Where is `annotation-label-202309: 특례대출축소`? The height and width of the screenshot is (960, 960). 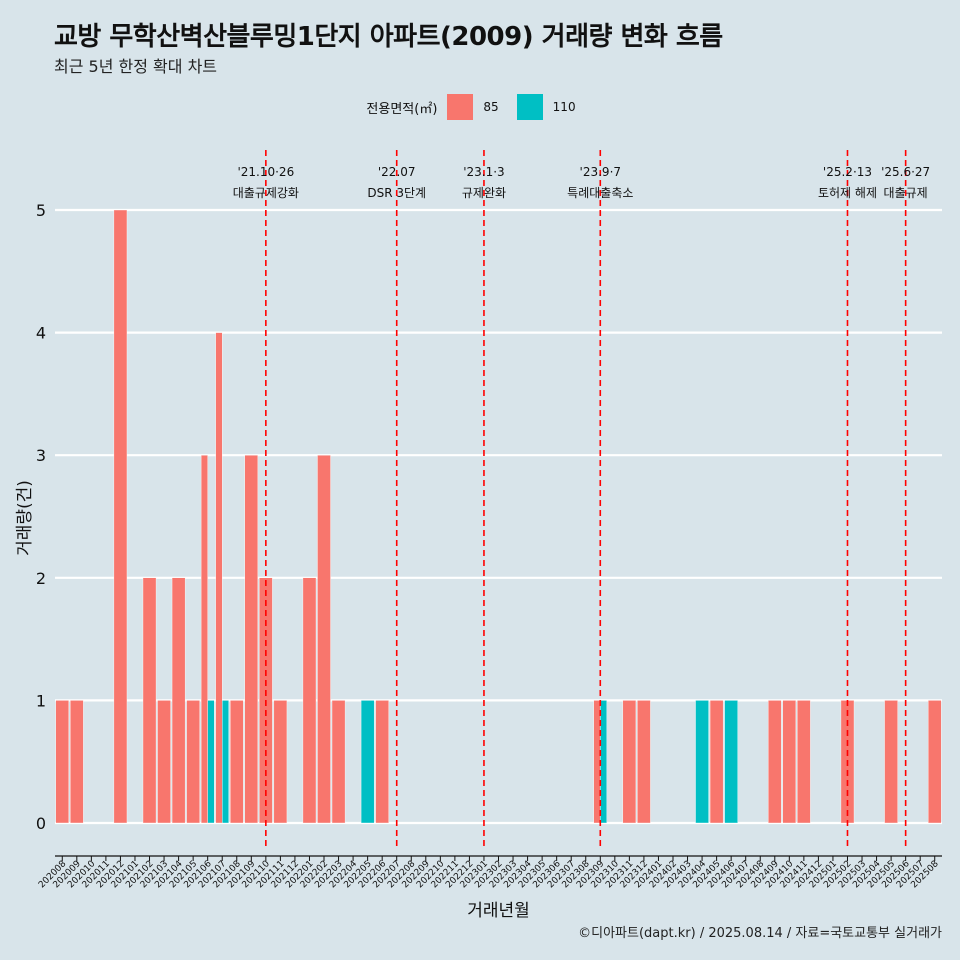 annotation-label-202309: 특례대출축소 is located at coordinates (600, 193).